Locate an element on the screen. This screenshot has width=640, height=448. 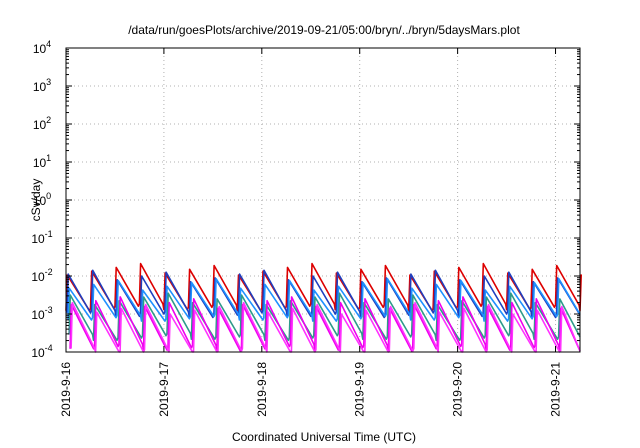
y-tick-label: 10⁴ is located at coordinates (42, 47).